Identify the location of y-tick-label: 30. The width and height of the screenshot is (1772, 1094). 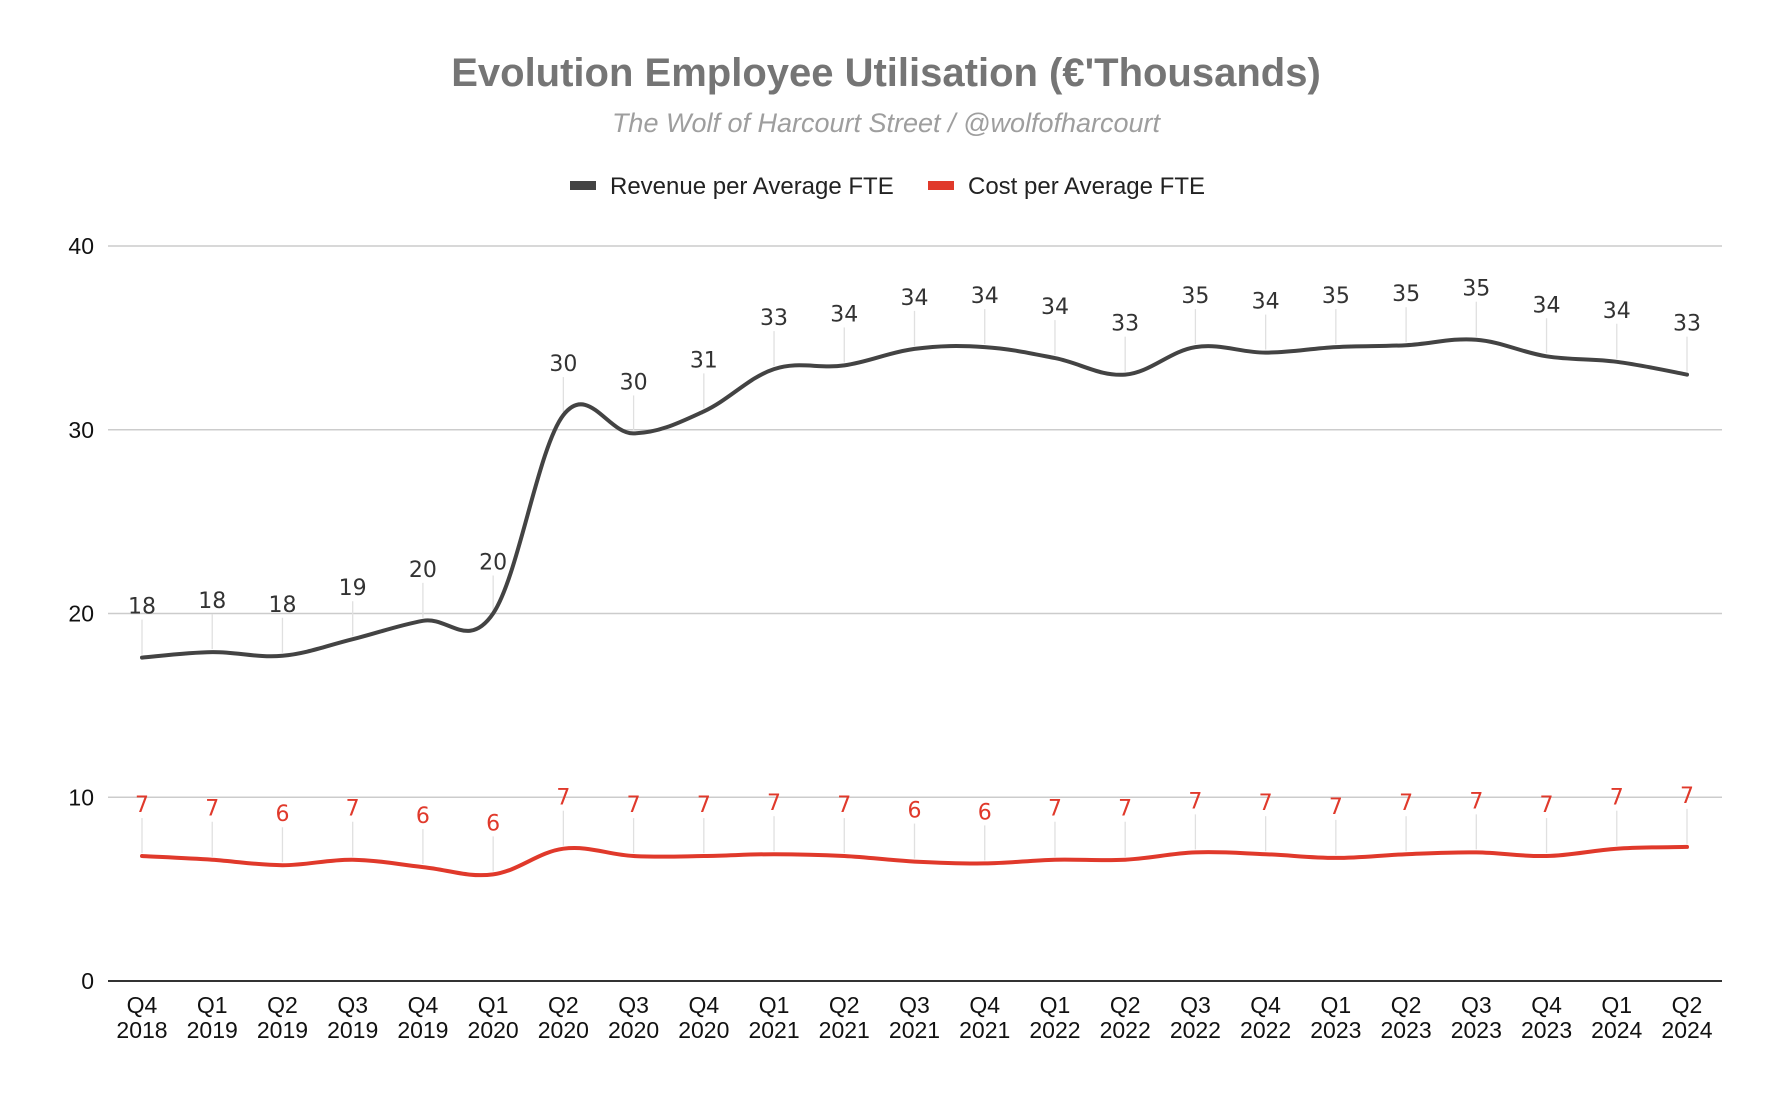
(81, 430).